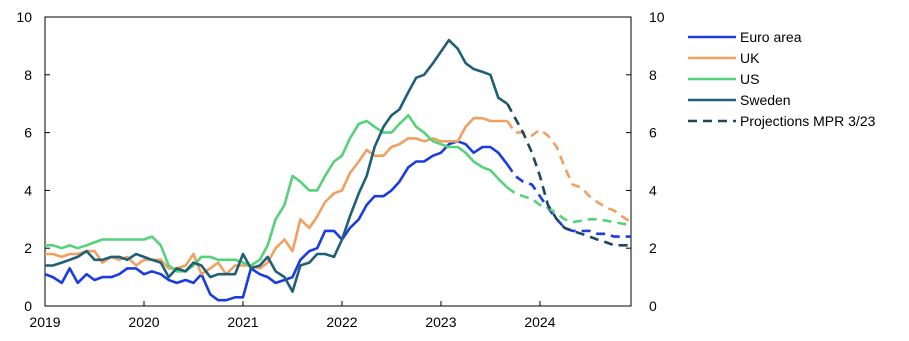 The width and height of the screenshot is (909, 341). Describe the element at coordinates (771, 37) in the screenshot. I see `legend-label: Euro area` at that location.